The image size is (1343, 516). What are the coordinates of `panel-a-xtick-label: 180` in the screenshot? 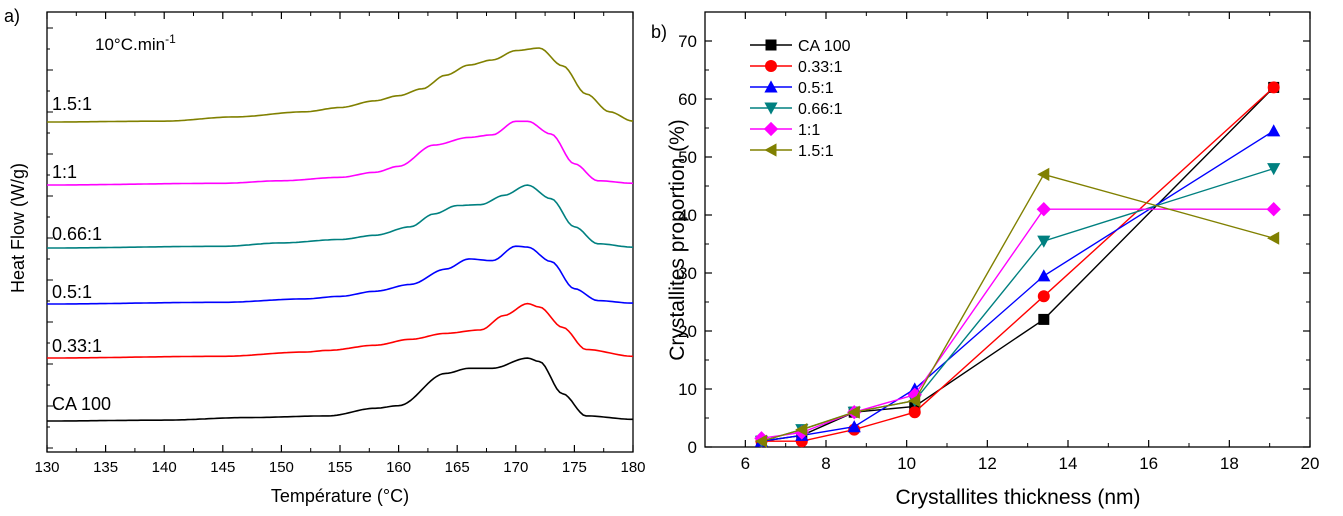 It's located at (632, 467).